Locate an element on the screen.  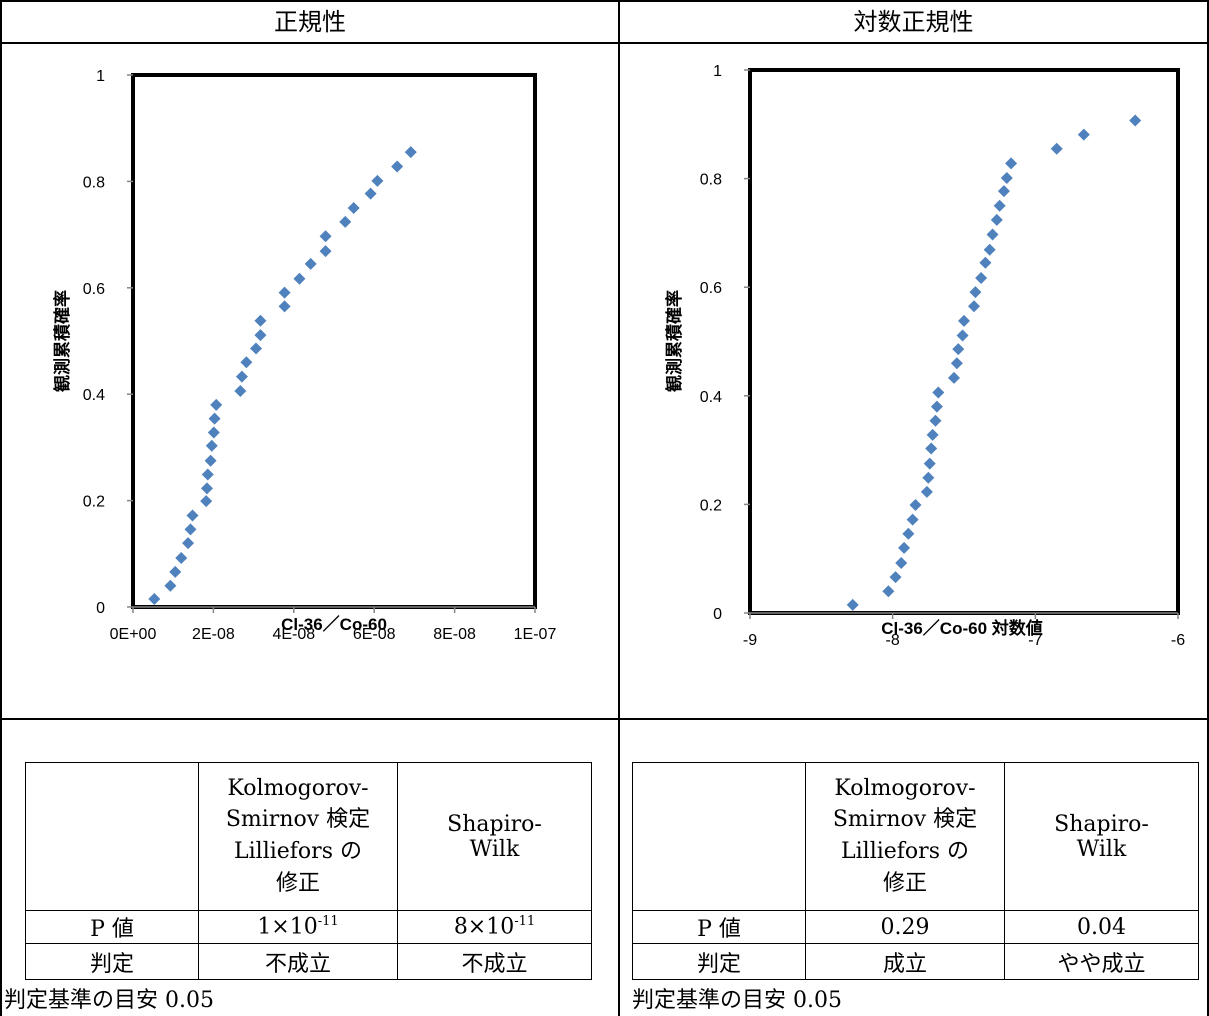
p-value-ks-base: 1×10 is located at coordinates (287, 927).